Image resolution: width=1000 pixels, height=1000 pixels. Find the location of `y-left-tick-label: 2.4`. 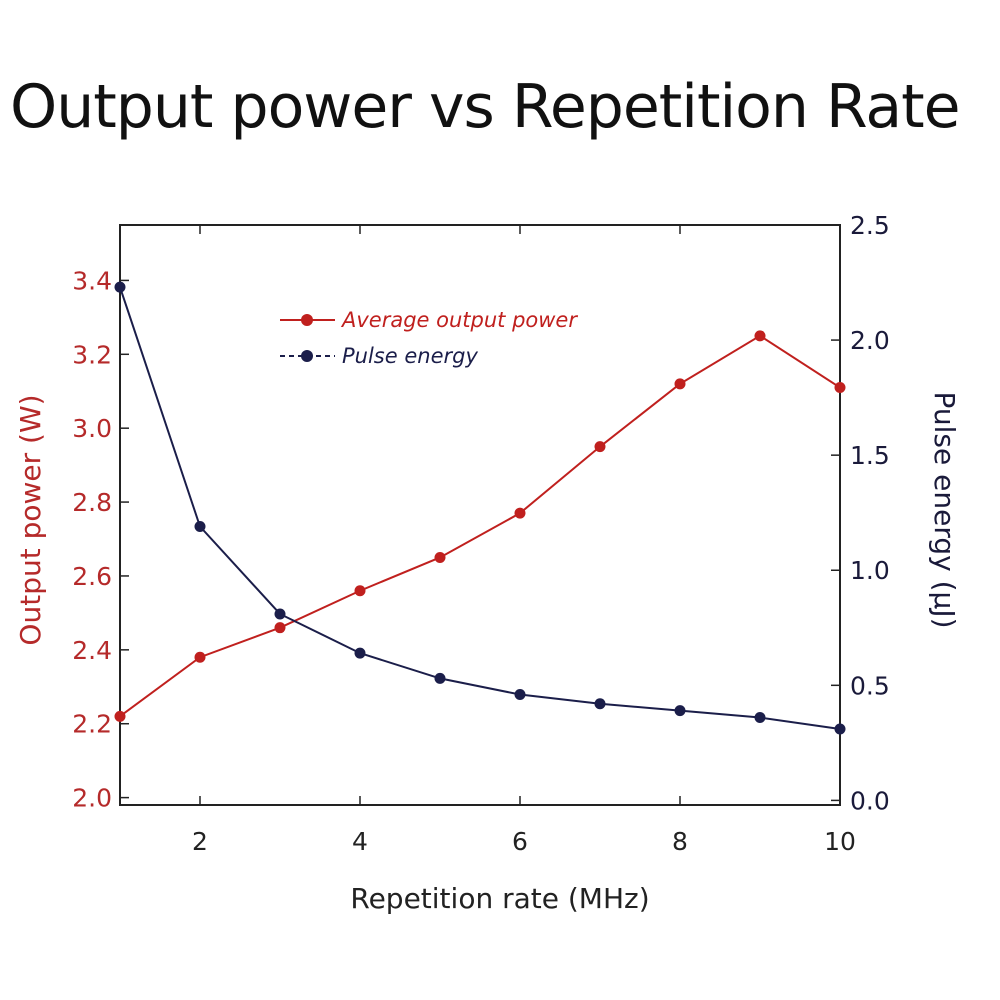

y-left-tick-label: 2.4 is located at coordinates (92, 650).